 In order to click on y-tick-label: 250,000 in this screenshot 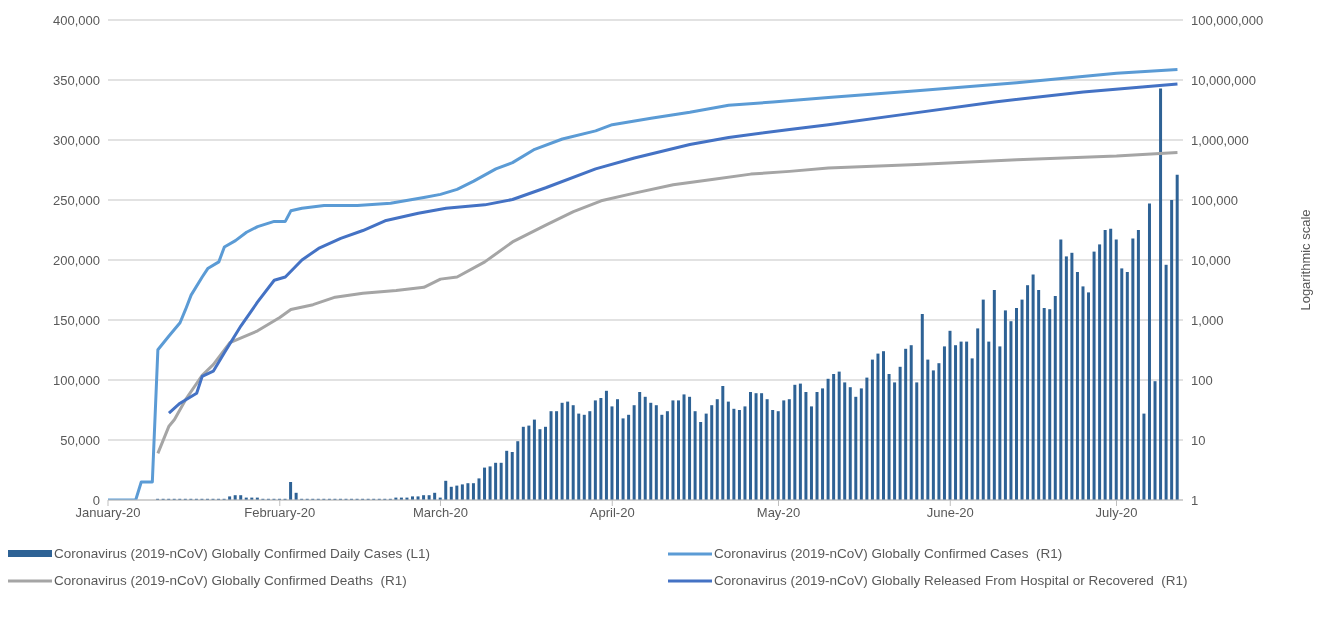, I will do `click(76, 200)`.